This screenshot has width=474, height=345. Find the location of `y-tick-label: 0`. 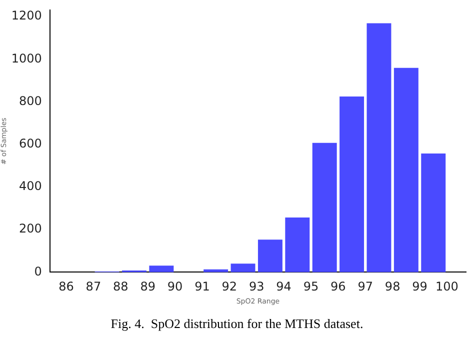

y-tick-label: 0 is located at coordinates (38, 271).